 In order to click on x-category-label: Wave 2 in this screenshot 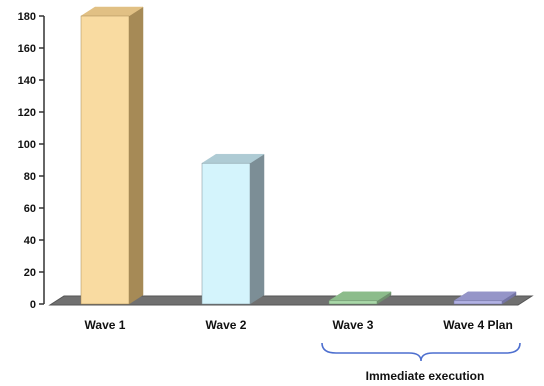, I will do `click(226, 325)`.